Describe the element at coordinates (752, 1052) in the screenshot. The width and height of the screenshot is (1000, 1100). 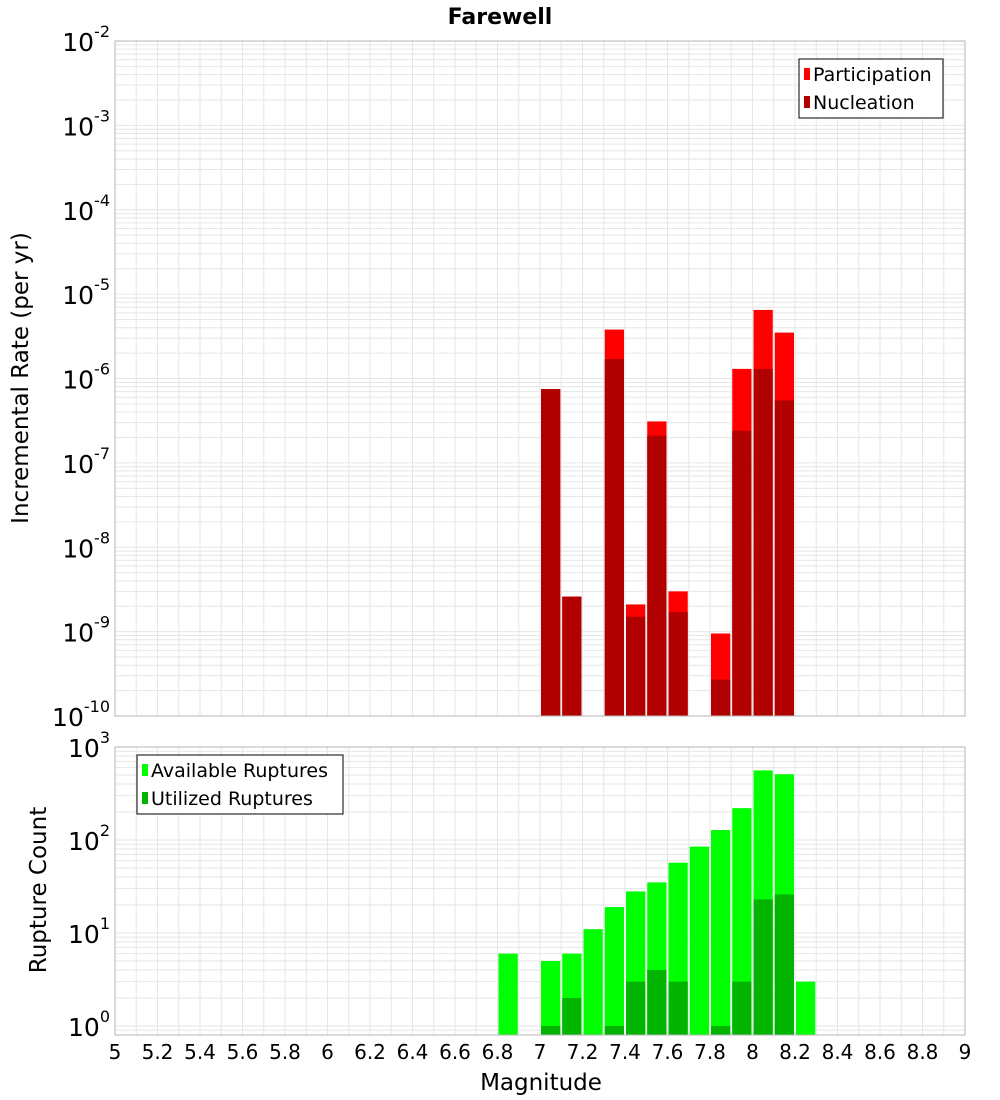
I see `x-tick-label: 8` at that location.